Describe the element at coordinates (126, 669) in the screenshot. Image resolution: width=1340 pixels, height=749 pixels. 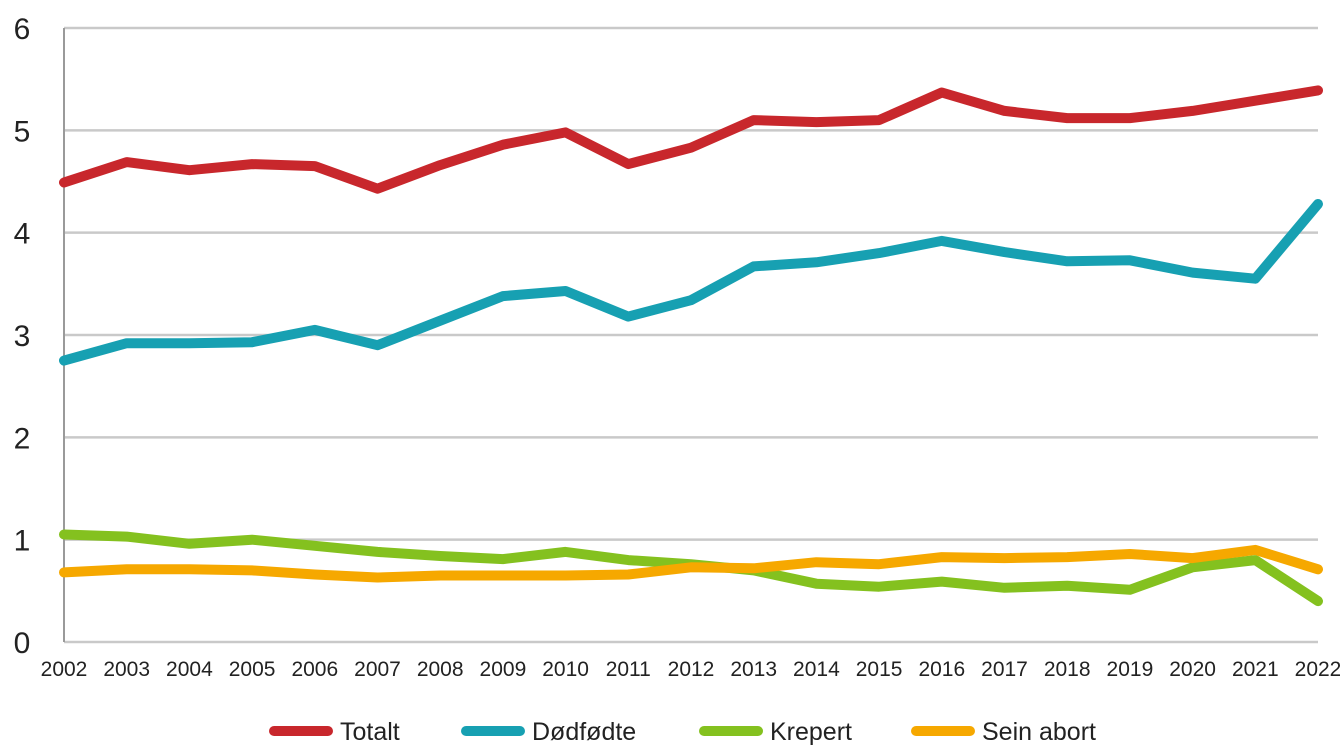
I see `x-tick-label: 2003` at that location.